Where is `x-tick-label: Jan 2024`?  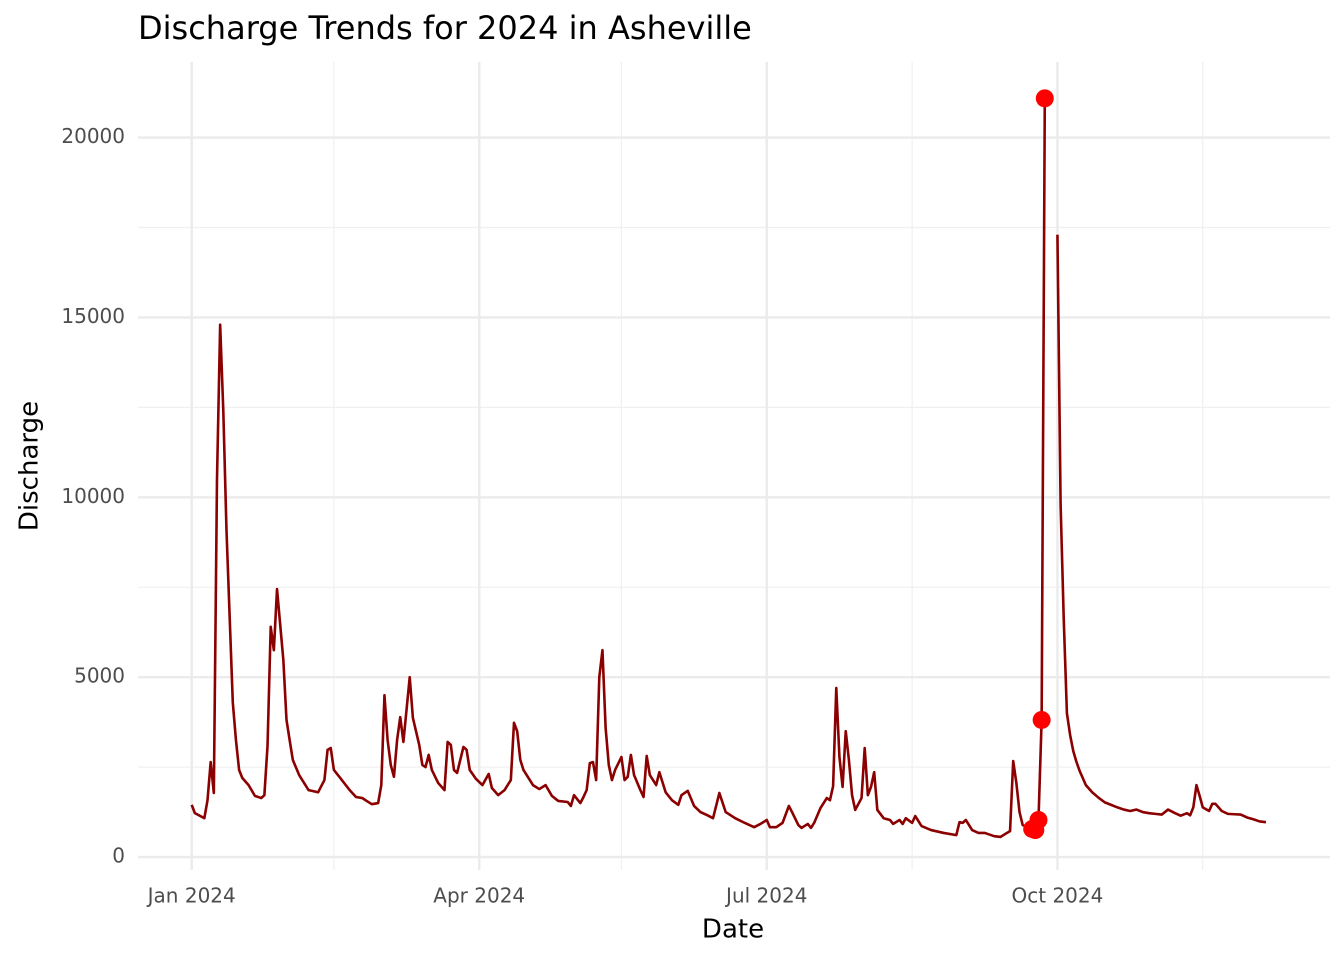
x-tick-label: Jan 2024 is located at coordinates (191, 896).